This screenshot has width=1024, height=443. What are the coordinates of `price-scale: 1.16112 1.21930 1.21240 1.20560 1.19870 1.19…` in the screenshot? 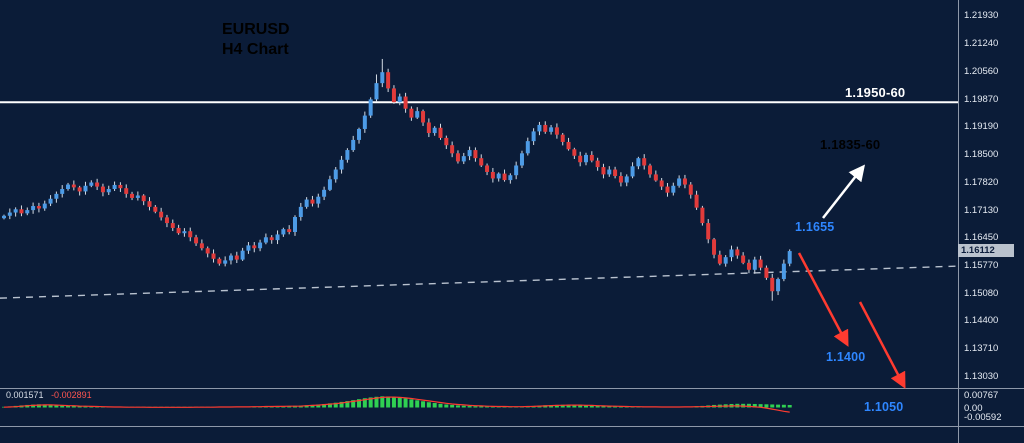 It's located at (991, 221).